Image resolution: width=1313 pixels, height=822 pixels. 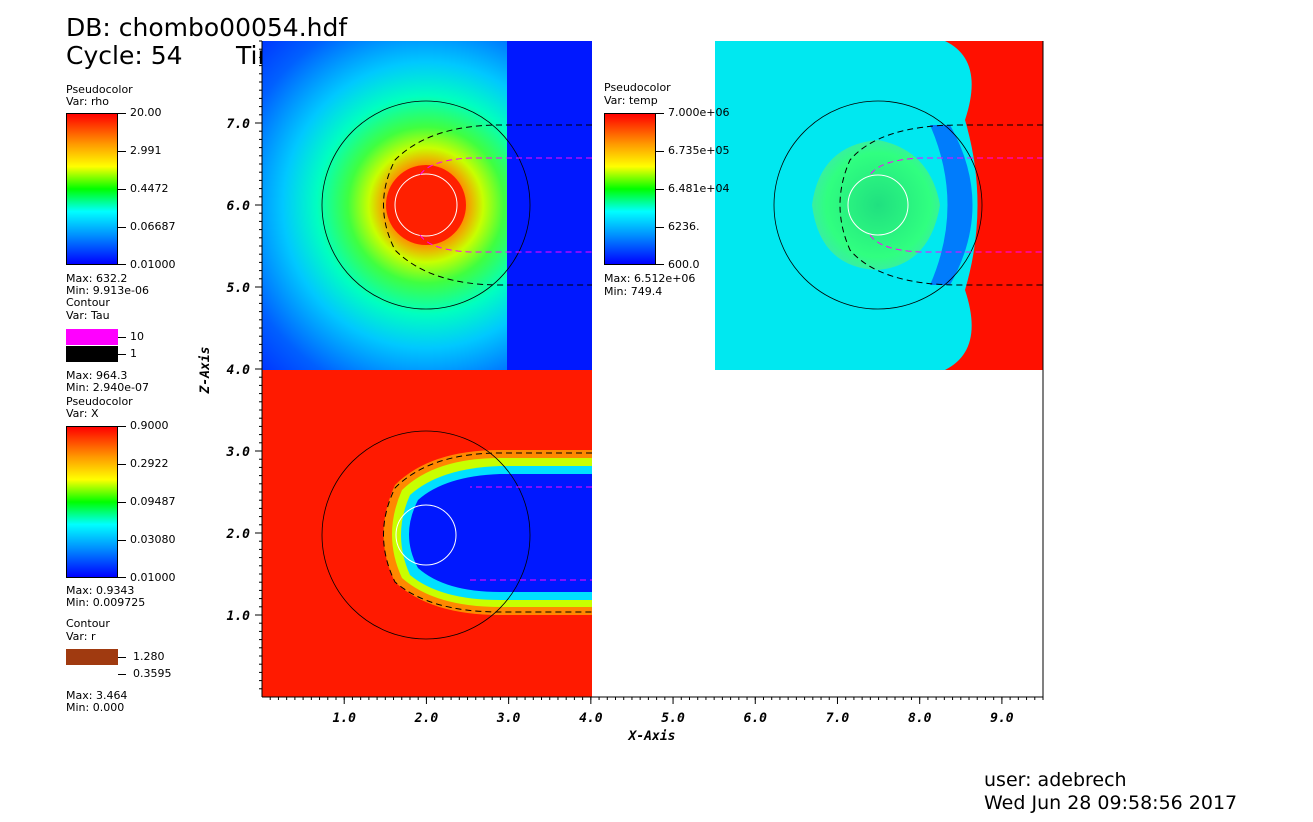 I want to click on temp-tick-4: 6236., so click(x=684, y=226).